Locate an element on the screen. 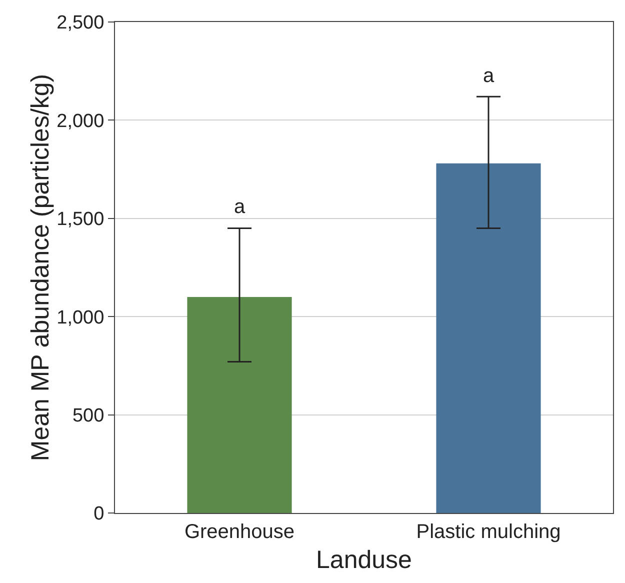 The width and height of the screenshot is (625, 583). y-tick-label: 1,500 is located at coordinates (80, 219).